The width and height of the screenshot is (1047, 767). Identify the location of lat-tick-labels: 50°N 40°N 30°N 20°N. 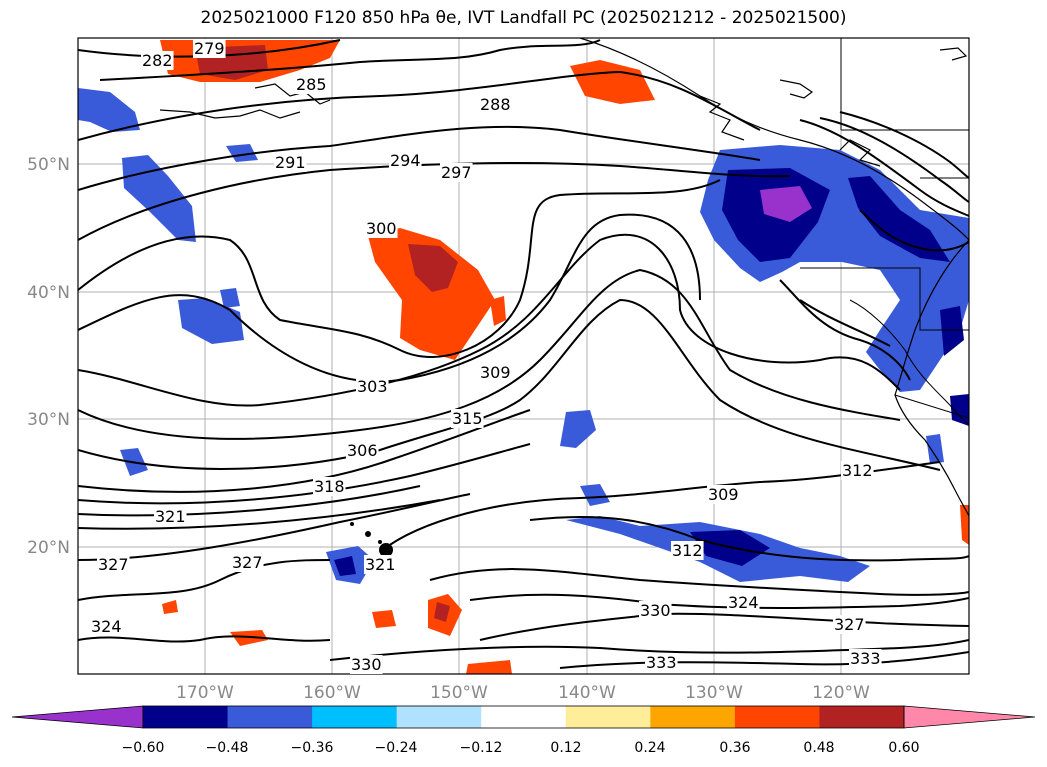
(48, 356).